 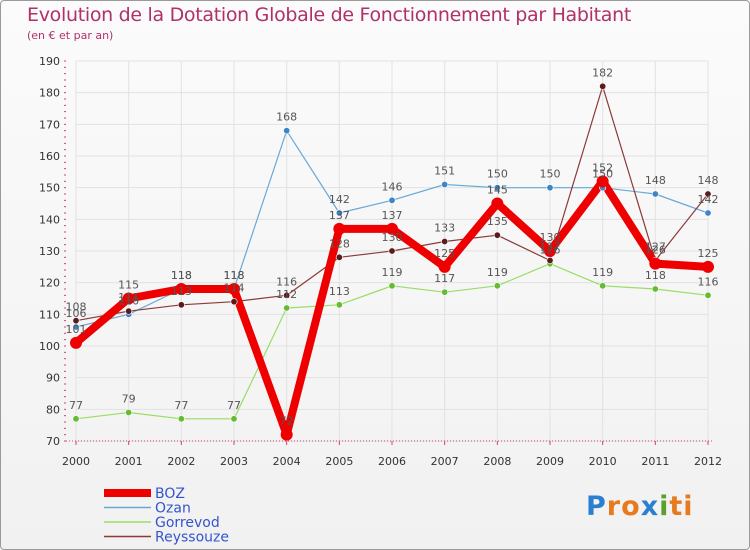 I want to click on logo-letter: P, so click(x=596, y=506).